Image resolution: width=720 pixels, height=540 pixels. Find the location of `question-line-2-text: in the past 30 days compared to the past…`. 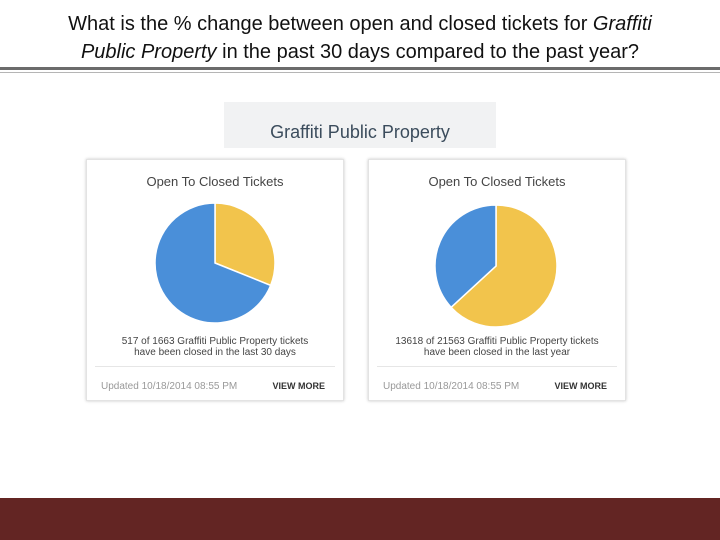

question-line-2-text: in the past 30 days compared to the past… is located at coordinates (428, 52).